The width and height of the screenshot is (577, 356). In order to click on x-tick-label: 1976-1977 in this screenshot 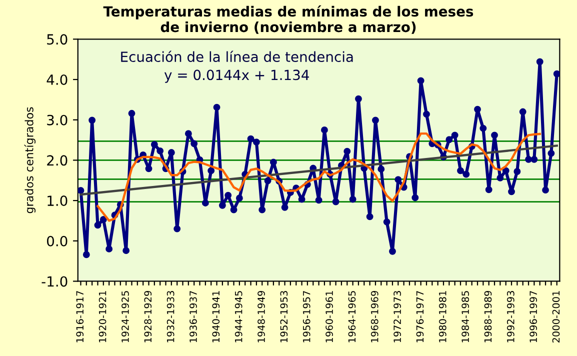, I will do `click(420, 316)`.